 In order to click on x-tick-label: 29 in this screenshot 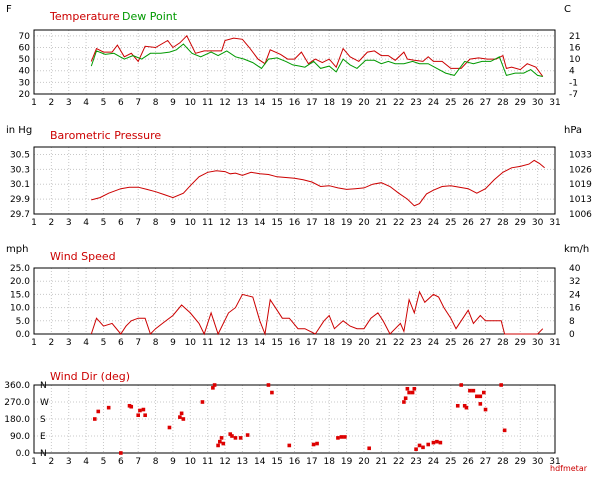, I will do `click(521, 223)`.